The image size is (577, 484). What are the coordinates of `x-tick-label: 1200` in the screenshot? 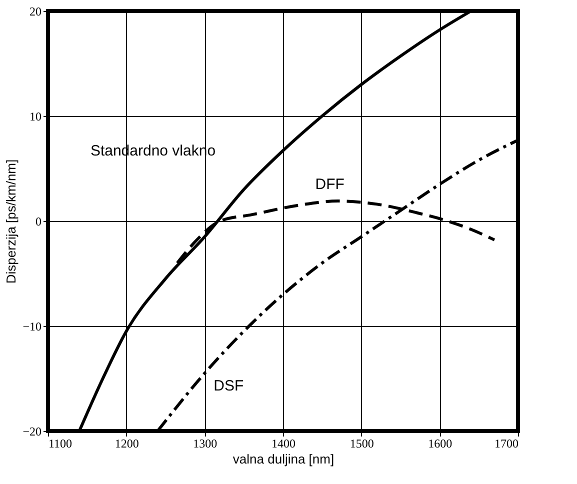 It's located at (126, 443).